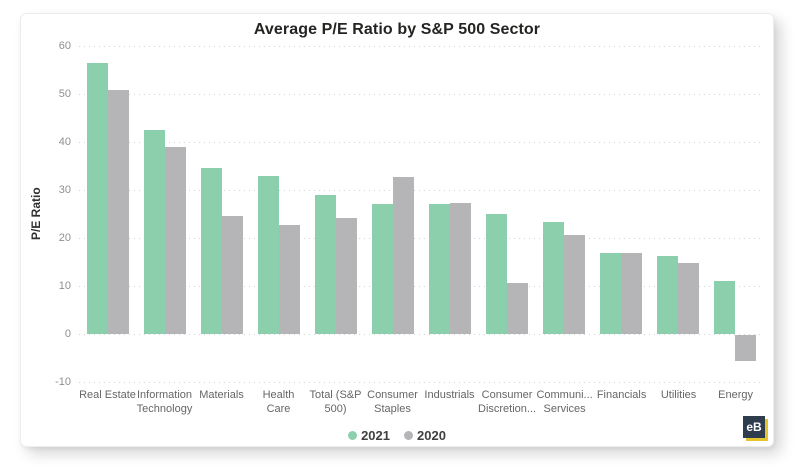 The height and width of the screenshot is (474, 800). I want to click on y-tick-label: -10, so click(63, 382).